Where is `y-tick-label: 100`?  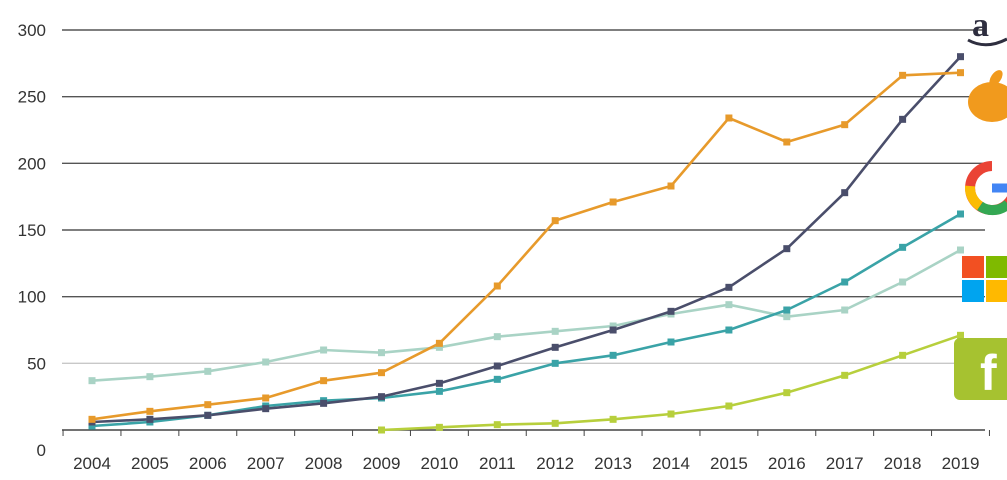 y-tick-label: 100 is located at coordinates (32, 297).